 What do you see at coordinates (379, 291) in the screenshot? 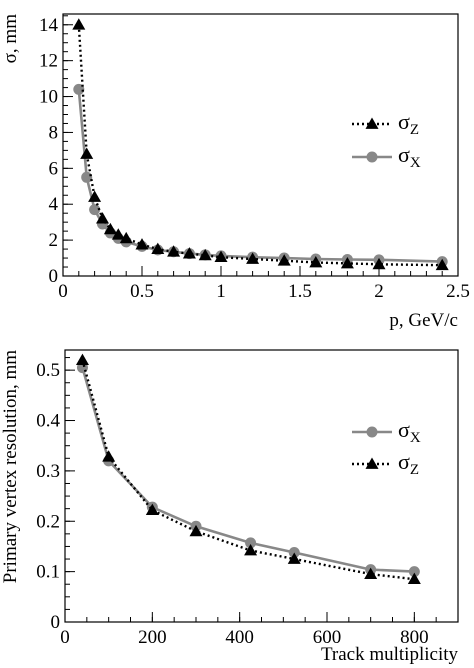
I see `x-tick-label: 2` at bounding box center [379, 291].